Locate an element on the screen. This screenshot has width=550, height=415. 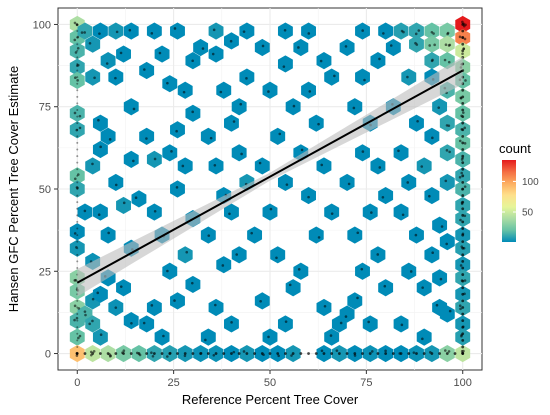
x-tick-label: 100 is located at coordinates (463, 383).